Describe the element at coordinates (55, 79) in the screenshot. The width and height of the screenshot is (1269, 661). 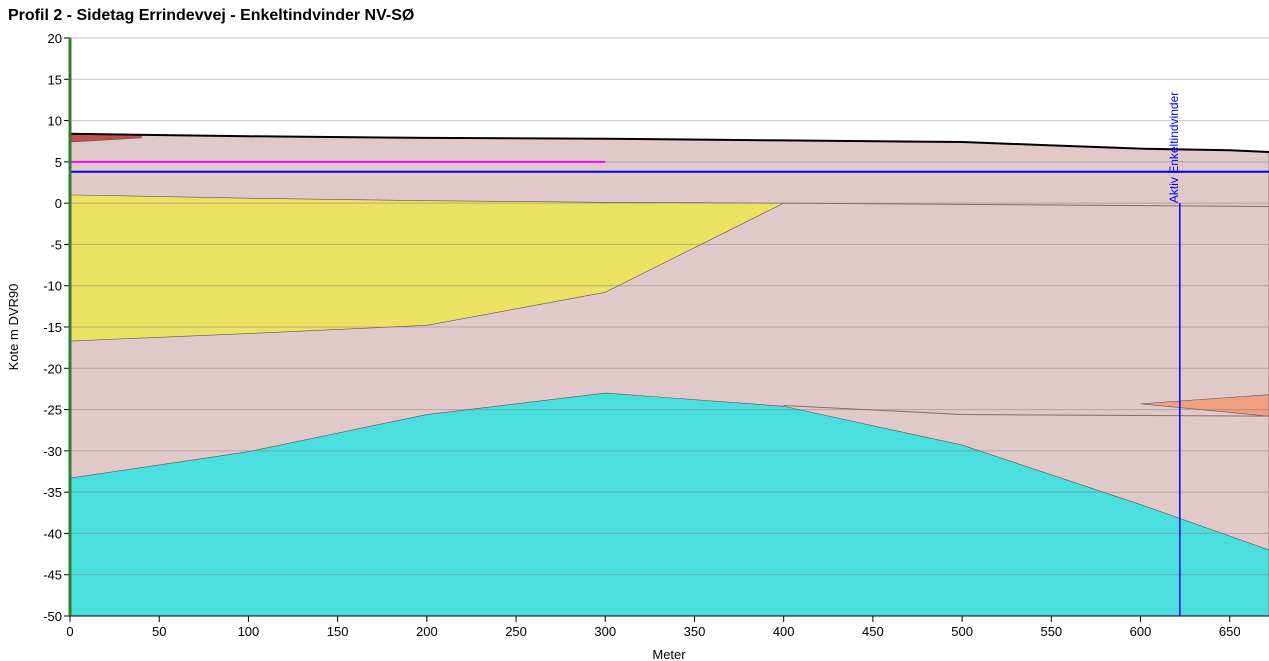
I see `y-tick-label: 15` at that location.